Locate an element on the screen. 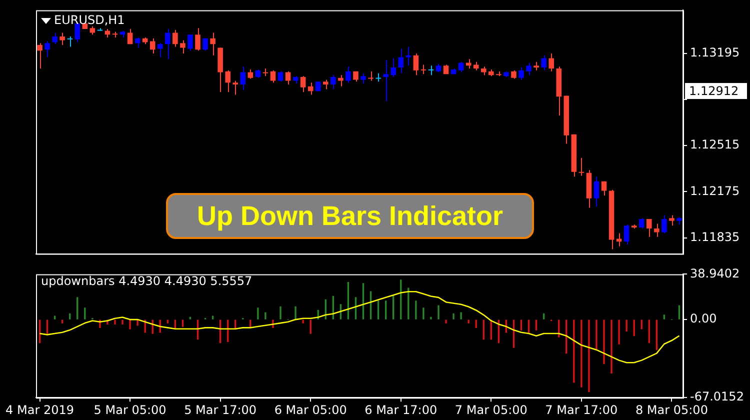 This screenshot has width=750, height=420. y-tick-label: 38.9402 is located at coordinates (715, 273).